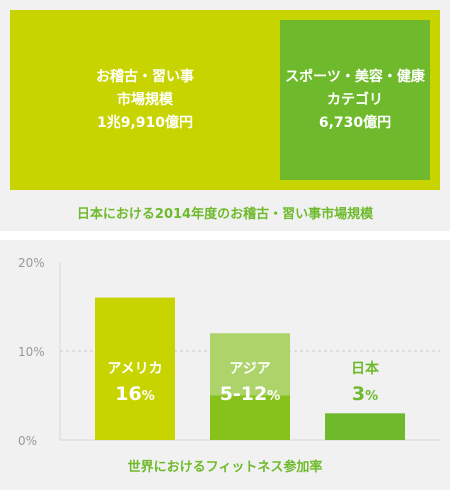 This screenshot has width=450, height=490. I want to click on y-tick-label: 10%, so click(31, 352).